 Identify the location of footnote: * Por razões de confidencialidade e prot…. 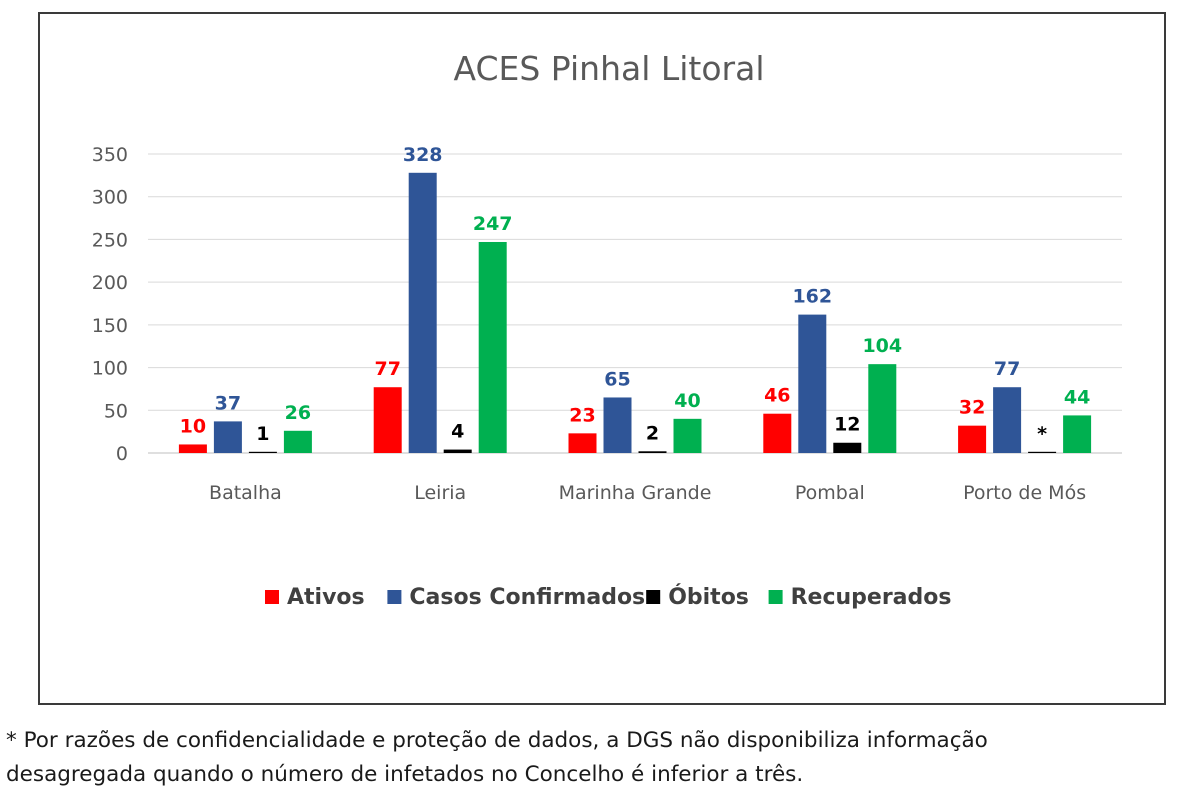
(601, 758).